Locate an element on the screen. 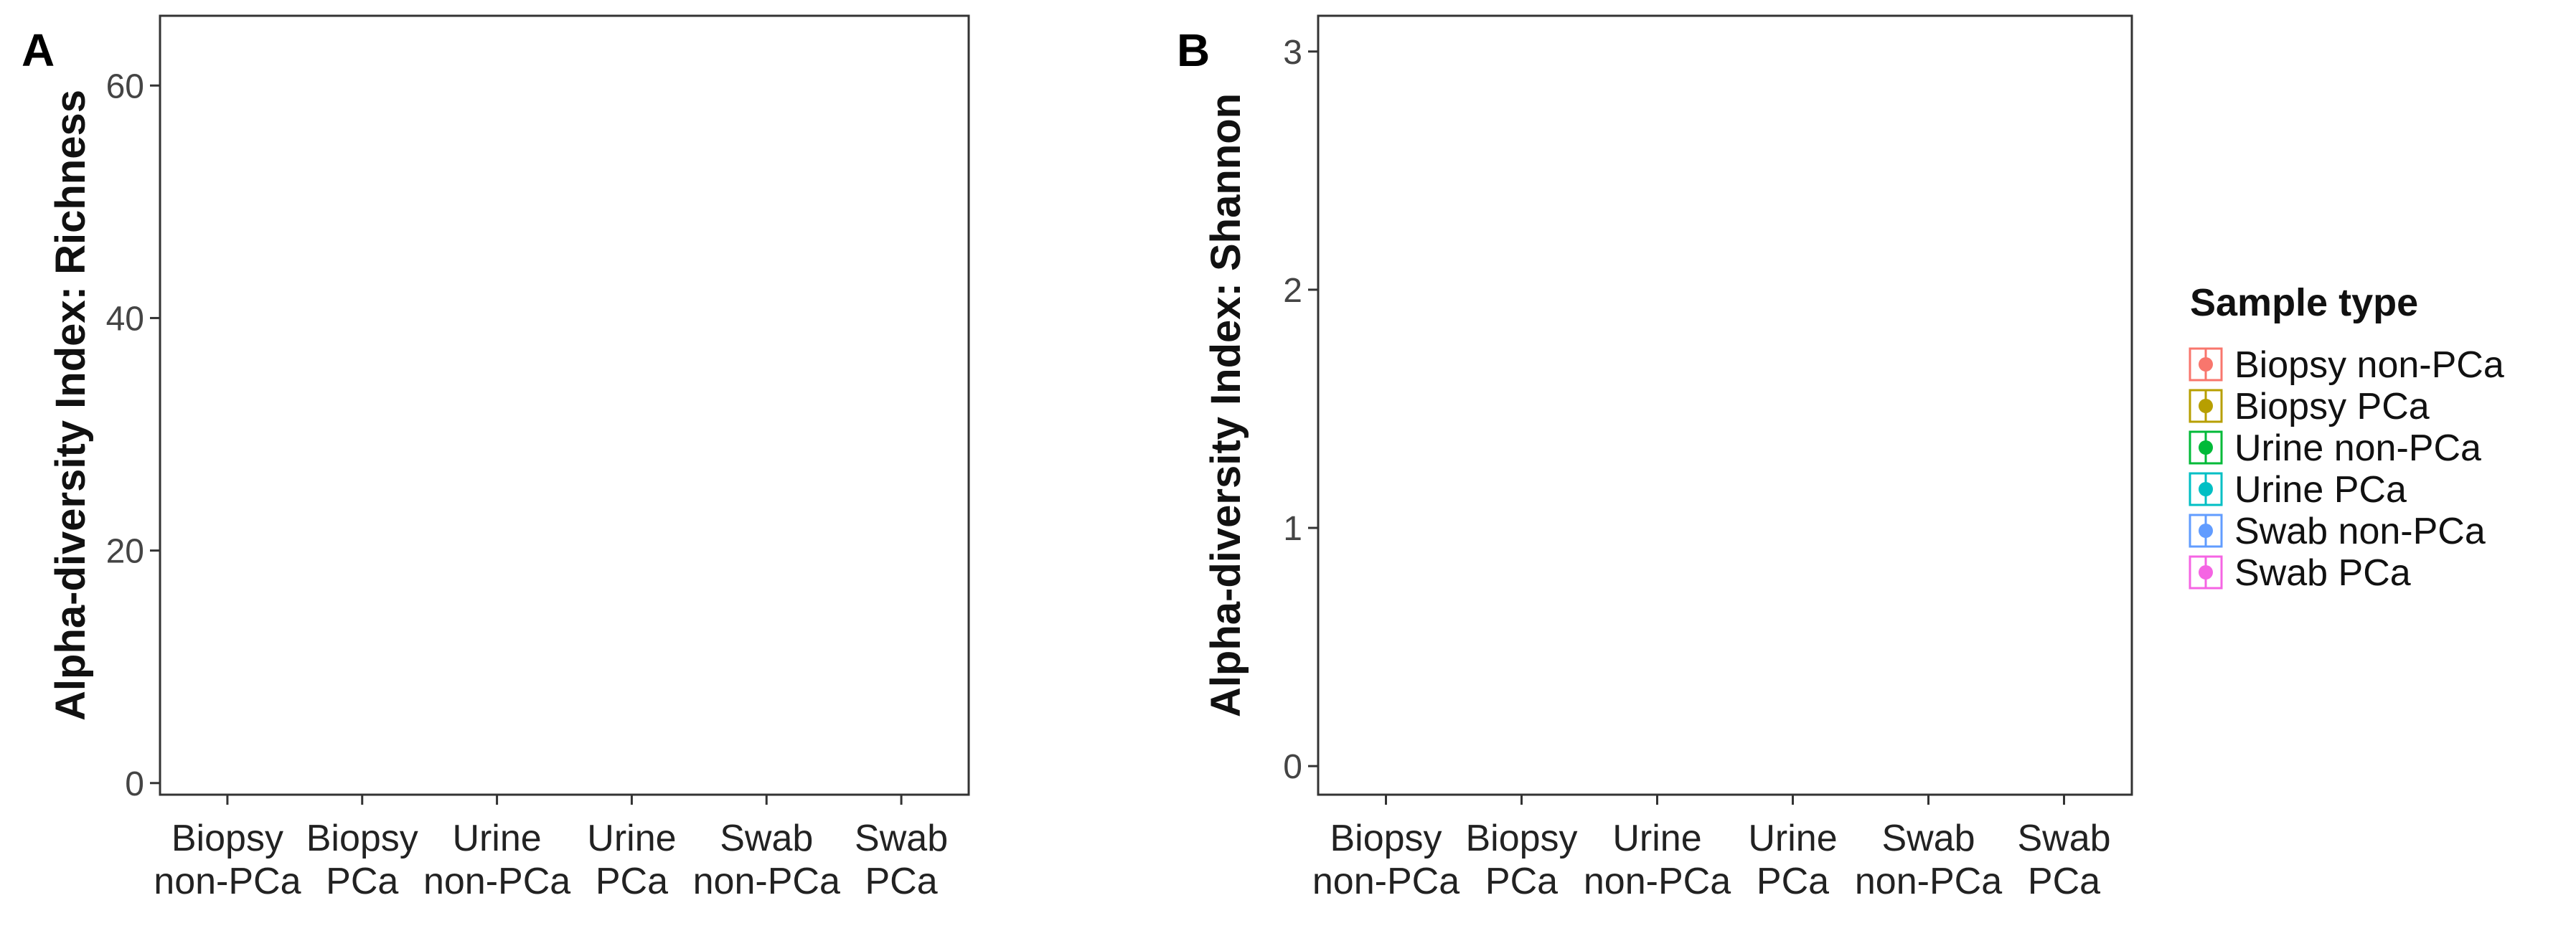  legend-item: Swab non-PCa is located at coordinates (2337, 531).